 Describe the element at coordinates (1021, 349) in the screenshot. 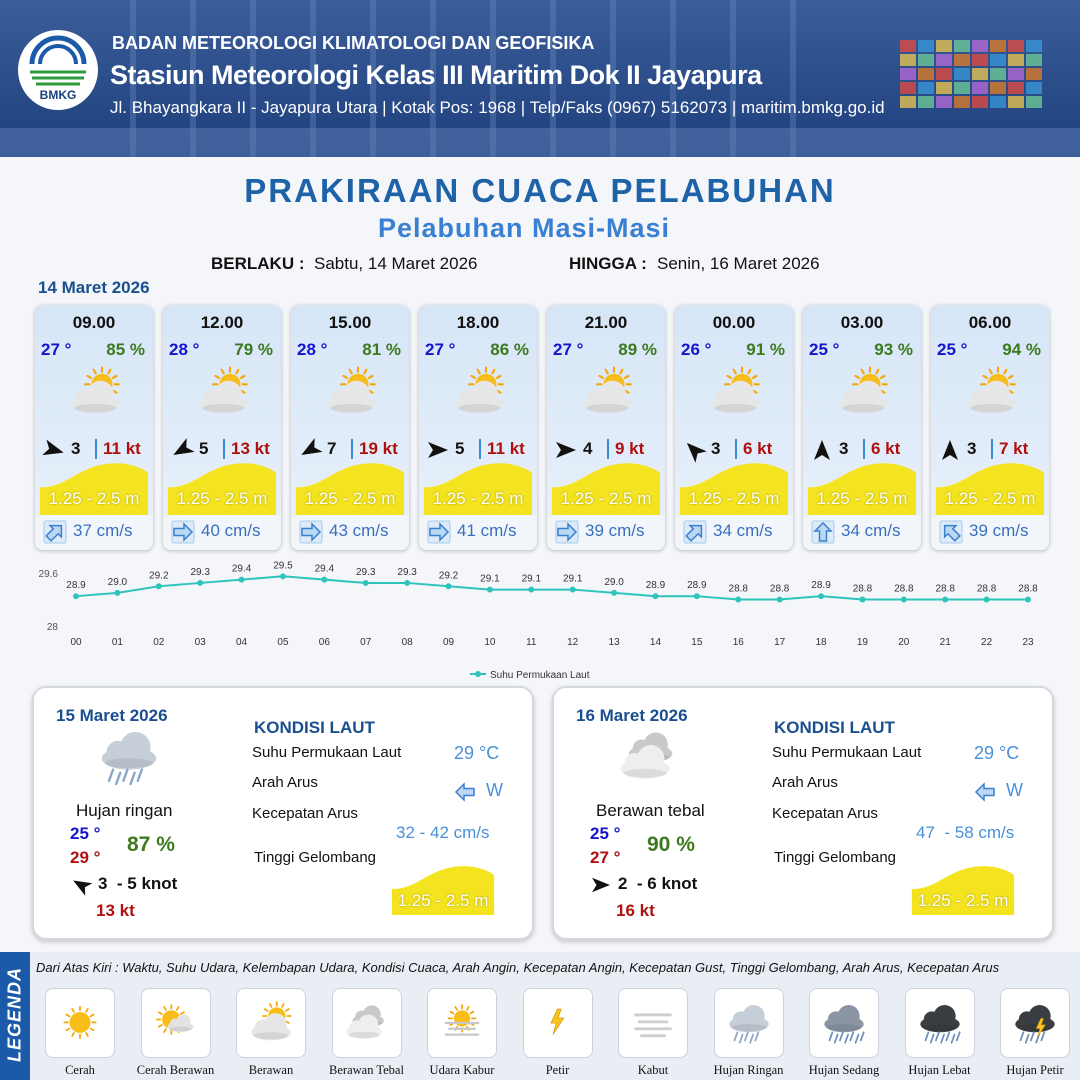

I see `humidity: 94 %` at that location.